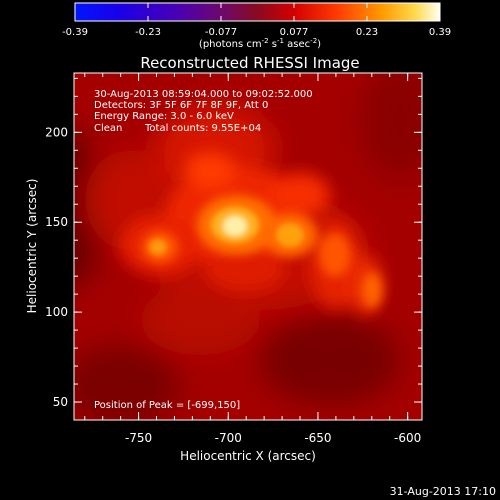 This screenshot has height=500, width=500. What do you see at coordinates (249, 63) in the screenshot?
I see `plot-title: Reconstructed RHESSI Image` at bounding box center [249, 63].